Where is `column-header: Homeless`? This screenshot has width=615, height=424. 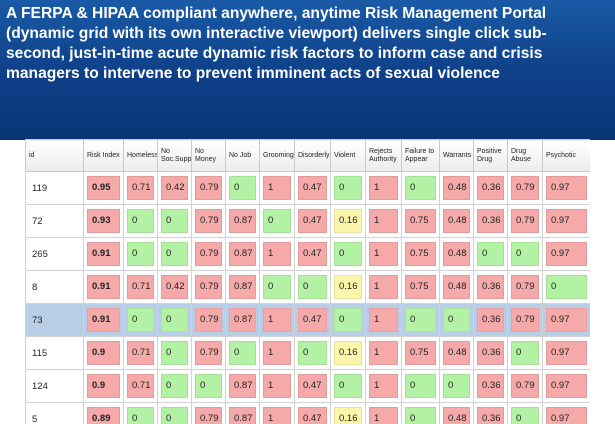
column-header: Homeless is located at coordinates (140, 155).